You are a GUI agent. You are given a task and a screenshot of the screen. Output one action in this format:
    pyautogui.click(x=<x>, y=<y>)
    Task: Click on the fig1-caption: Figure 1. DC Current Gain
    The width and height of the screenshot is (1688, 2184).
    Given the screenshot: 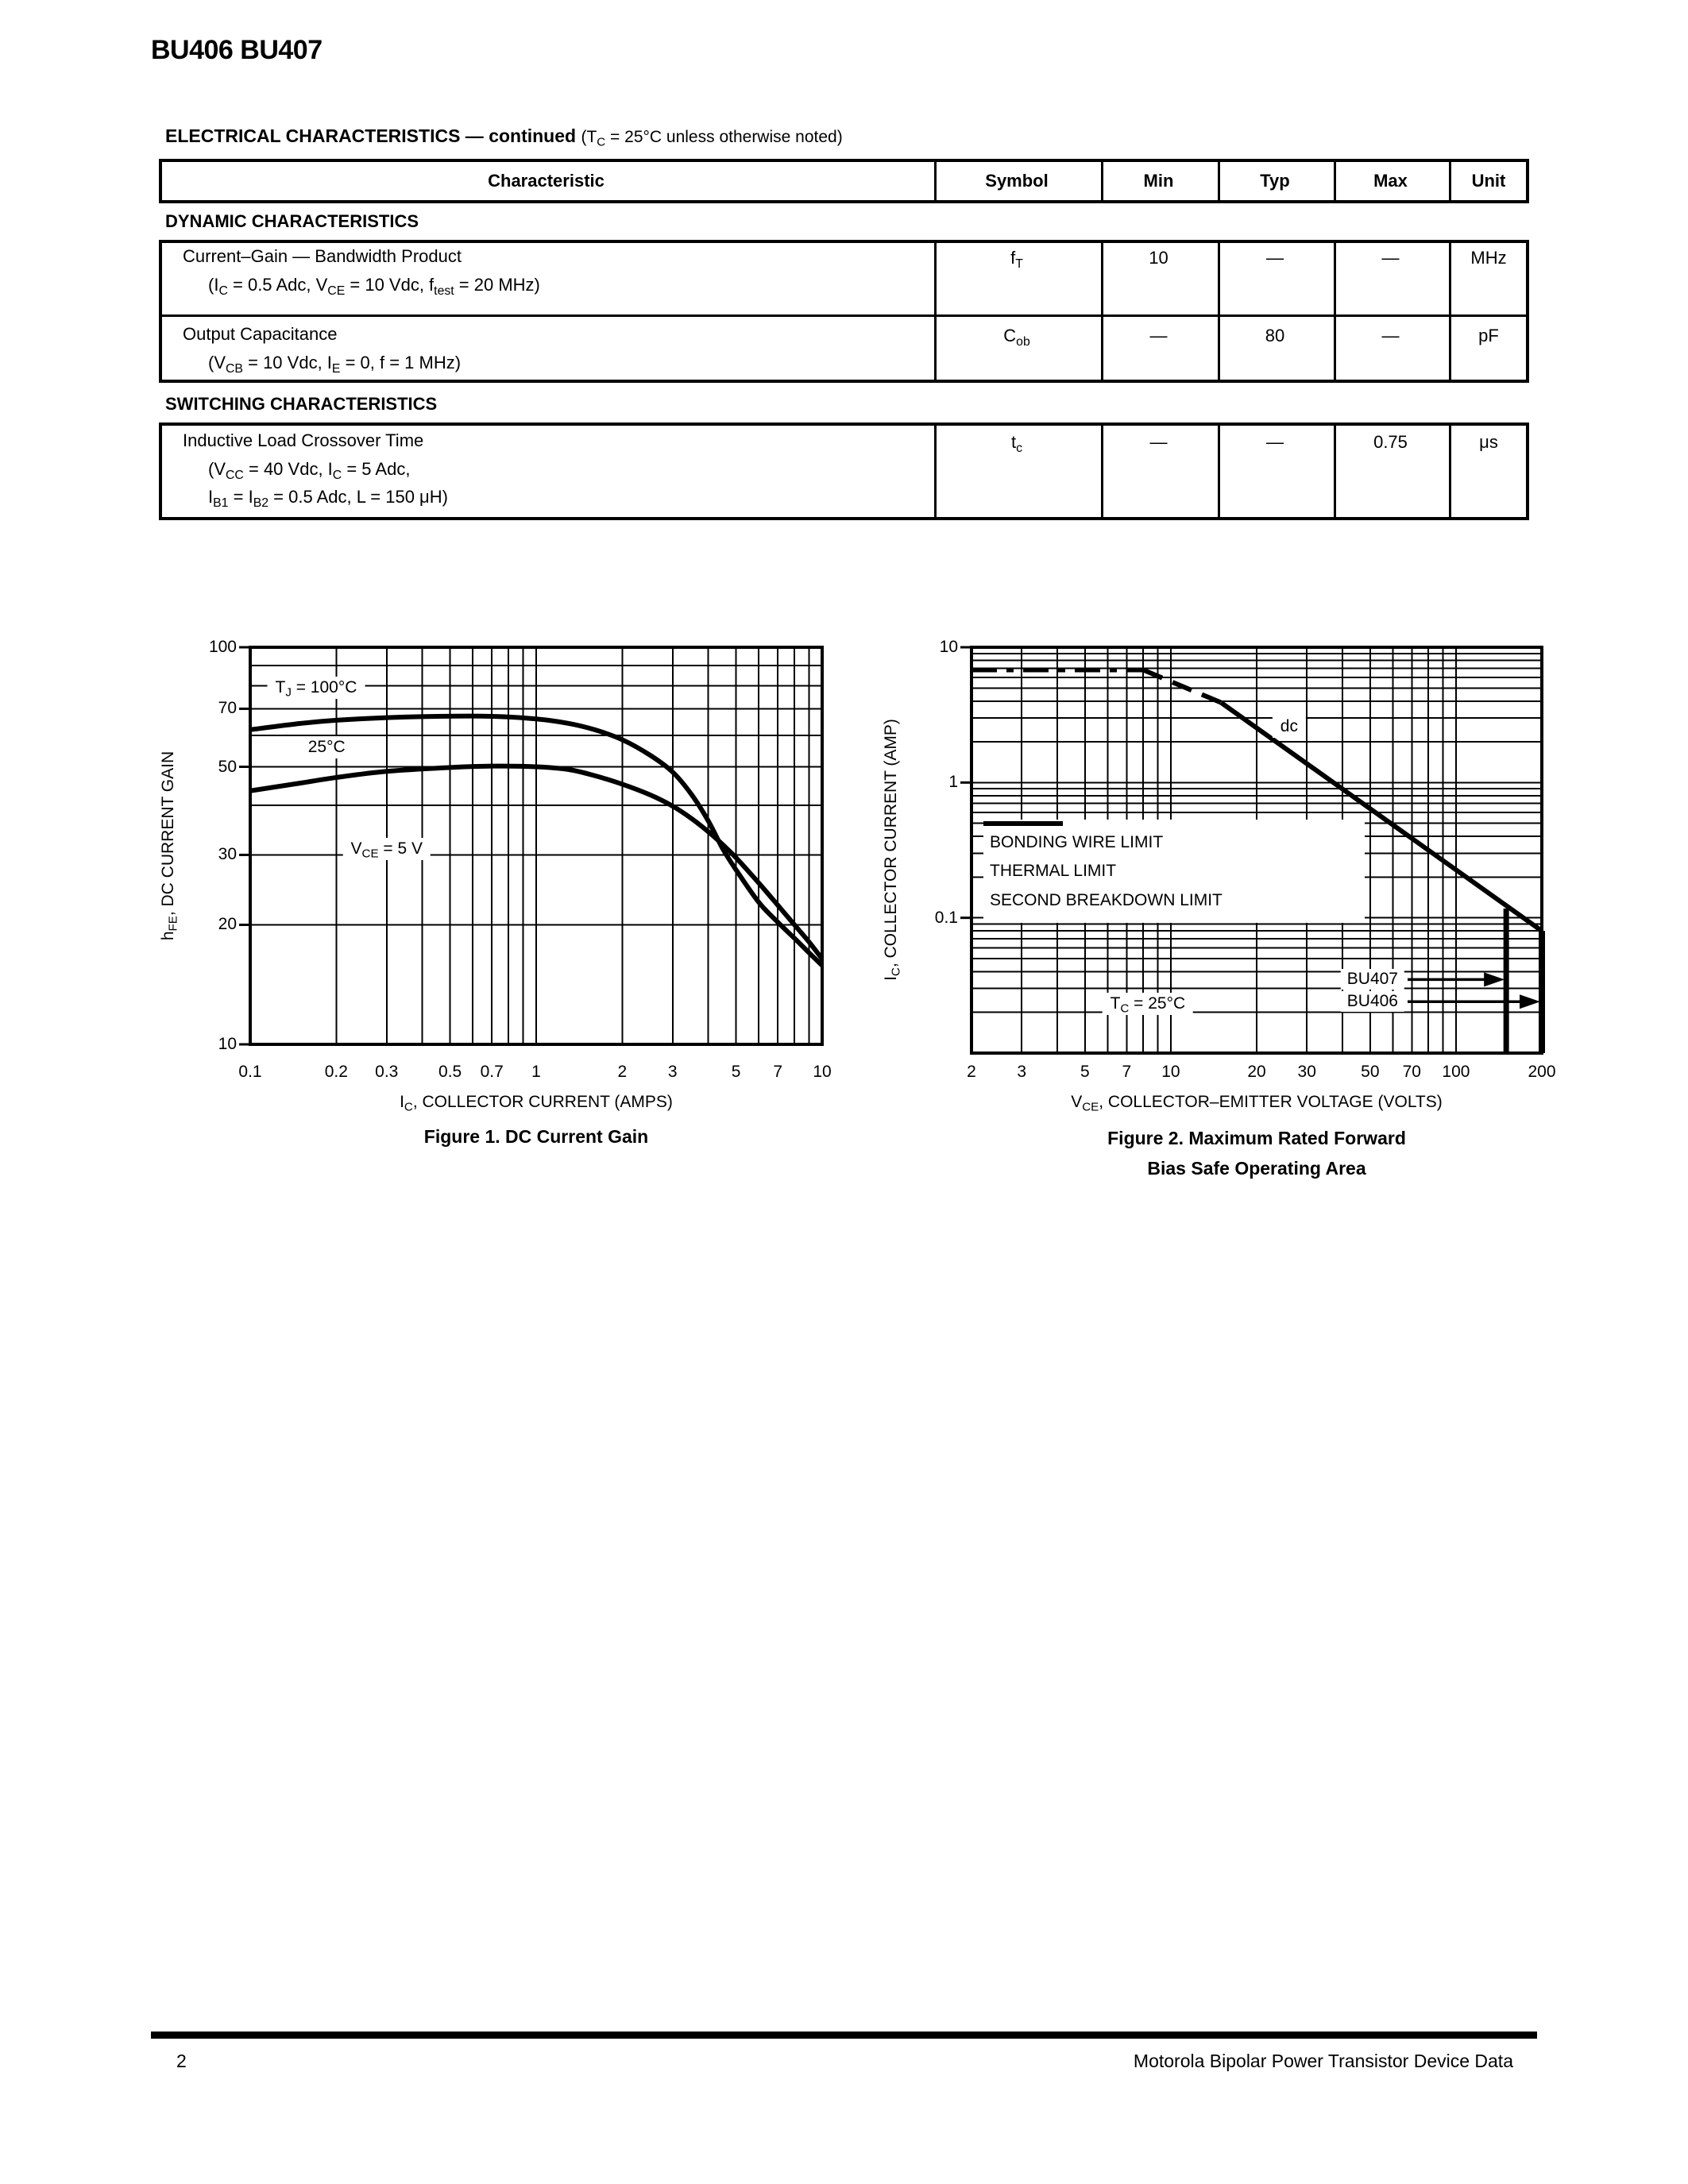 What is the action you would take?
    pyautogui.click(x=536, y=1136)
    